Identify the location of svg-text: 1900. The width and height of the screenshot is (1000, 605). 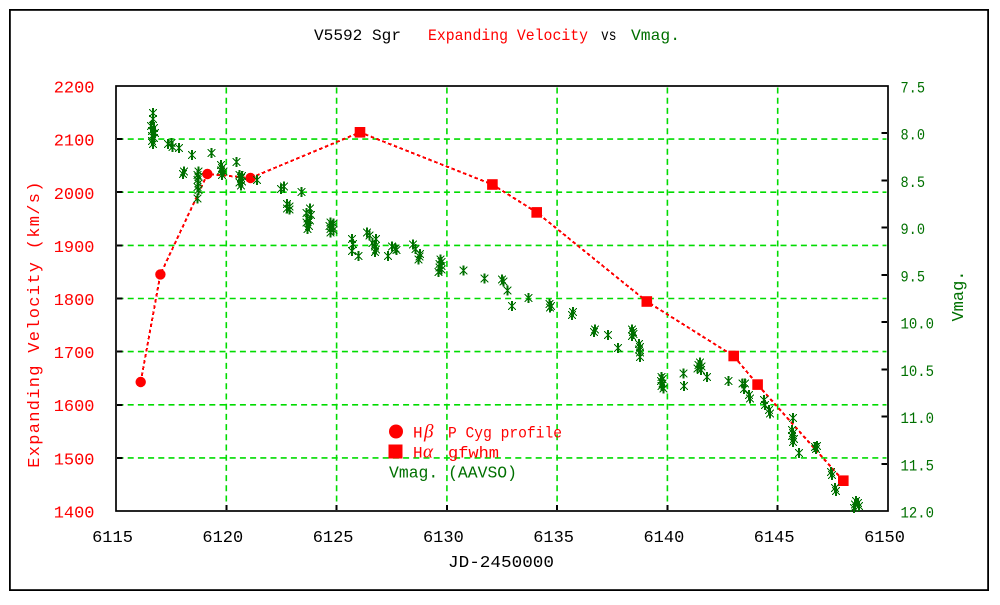
(74, 248).